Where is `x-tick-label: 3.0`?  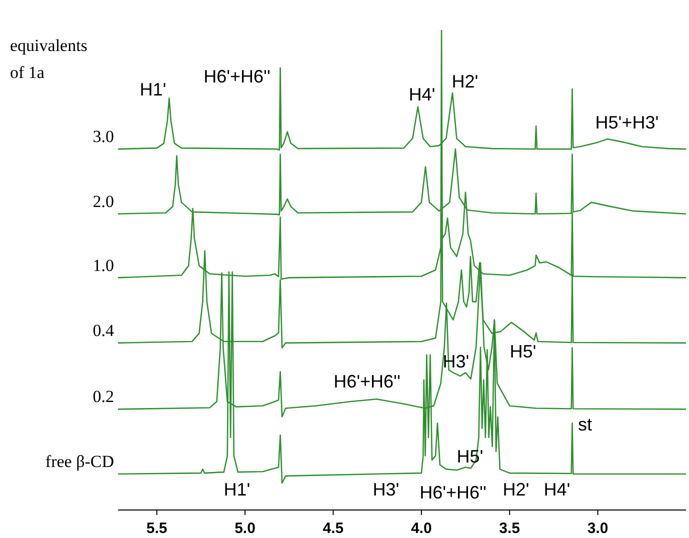 x-tick-label: 3.0 is located at coordinates (597, 528).